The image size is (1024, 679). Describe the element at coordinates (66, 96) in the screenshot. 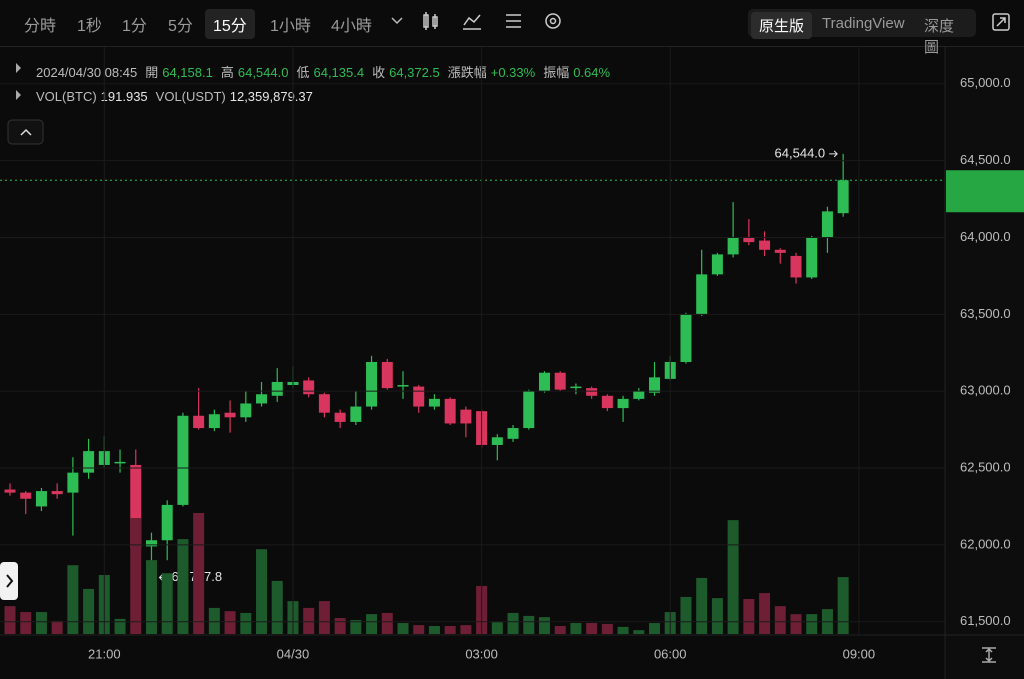

I see `legend-label: VOL(BTC)` at that location.